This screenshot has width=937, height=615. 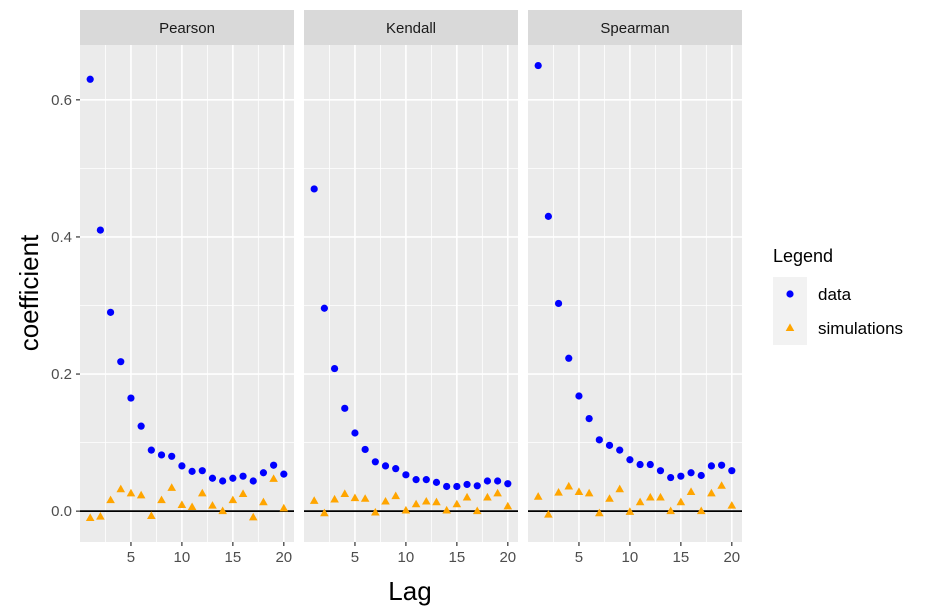 I want to click on x-tick-label: 10, so click(x=630, y=557).